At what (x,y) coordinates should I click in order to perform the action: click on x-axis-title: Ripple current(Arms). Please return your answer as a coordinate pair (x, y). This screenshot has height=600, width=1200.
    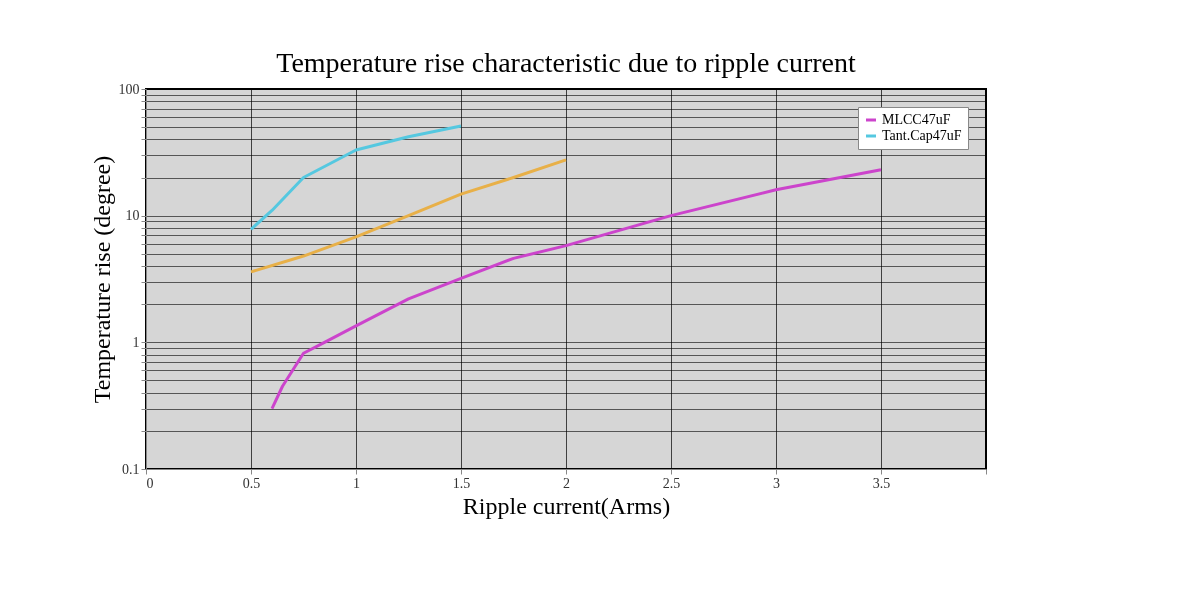
    Looking at the image, I should click on (566, 505).